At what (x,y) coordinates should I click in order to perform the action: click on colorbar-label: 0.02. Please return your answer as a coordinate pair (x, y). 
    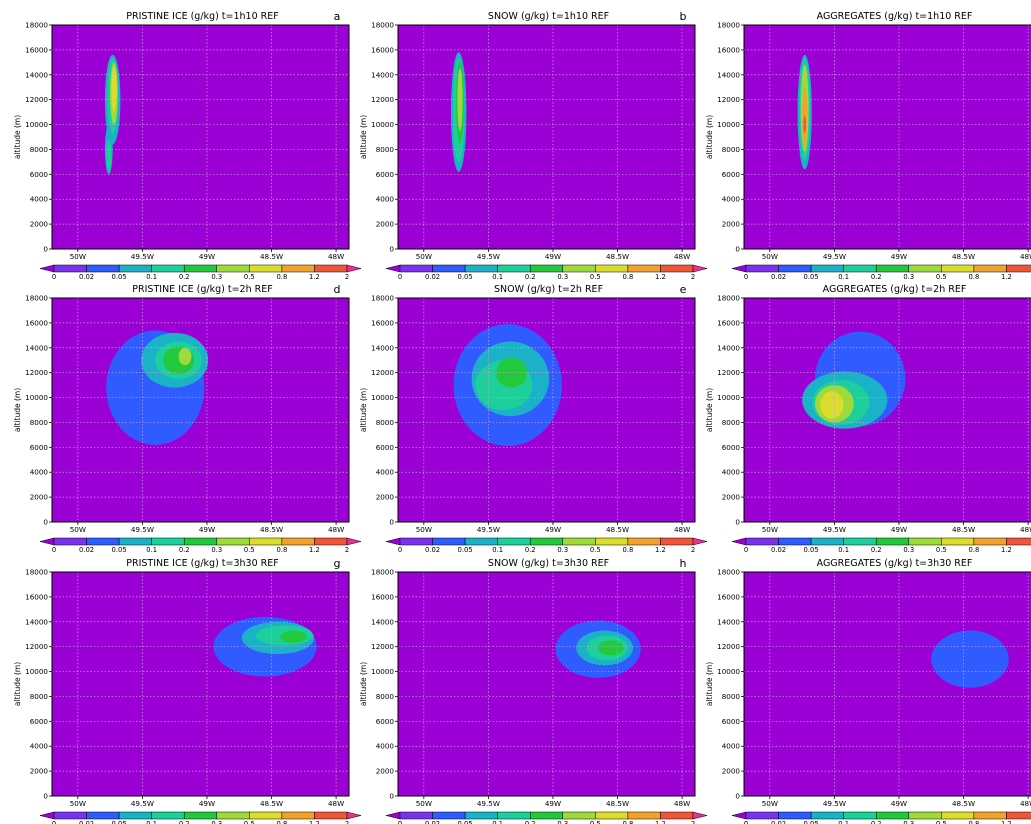
    Looking at the image, I should click on (86, 277).